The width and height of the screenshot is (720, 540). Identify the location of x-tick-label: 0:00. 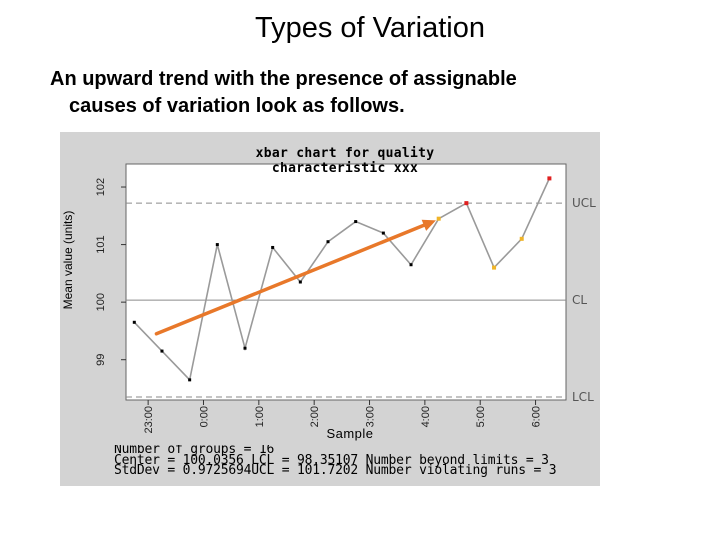
(204, 416).